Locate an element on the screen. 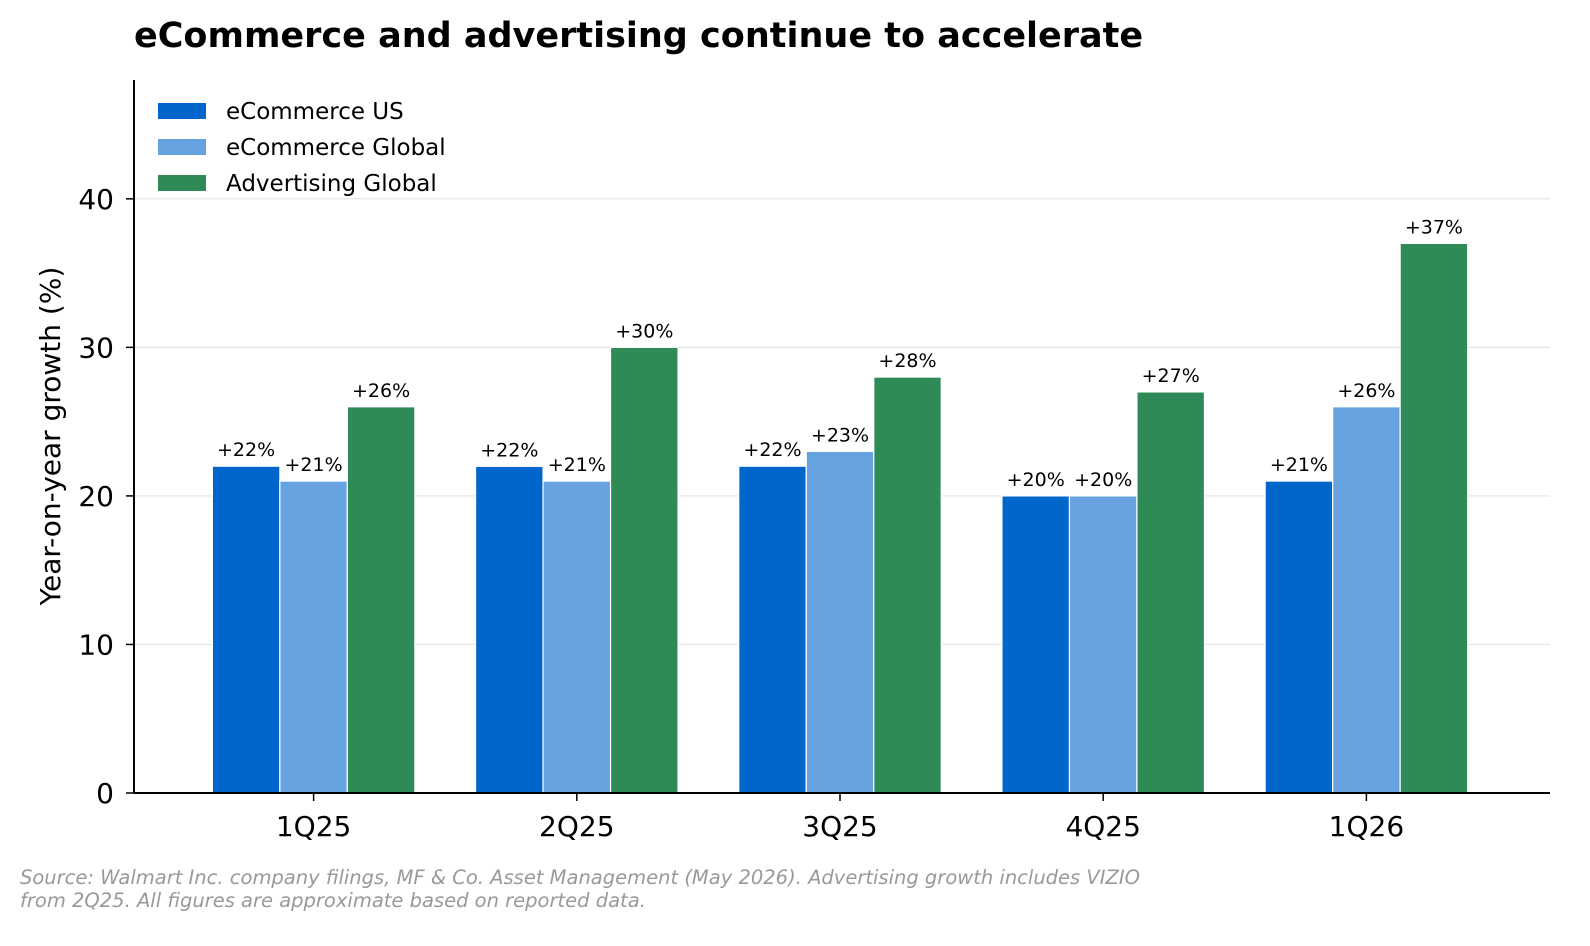 The image size is (1590, 946). y-tick-label: 30 is located at coordinates (96, 347).